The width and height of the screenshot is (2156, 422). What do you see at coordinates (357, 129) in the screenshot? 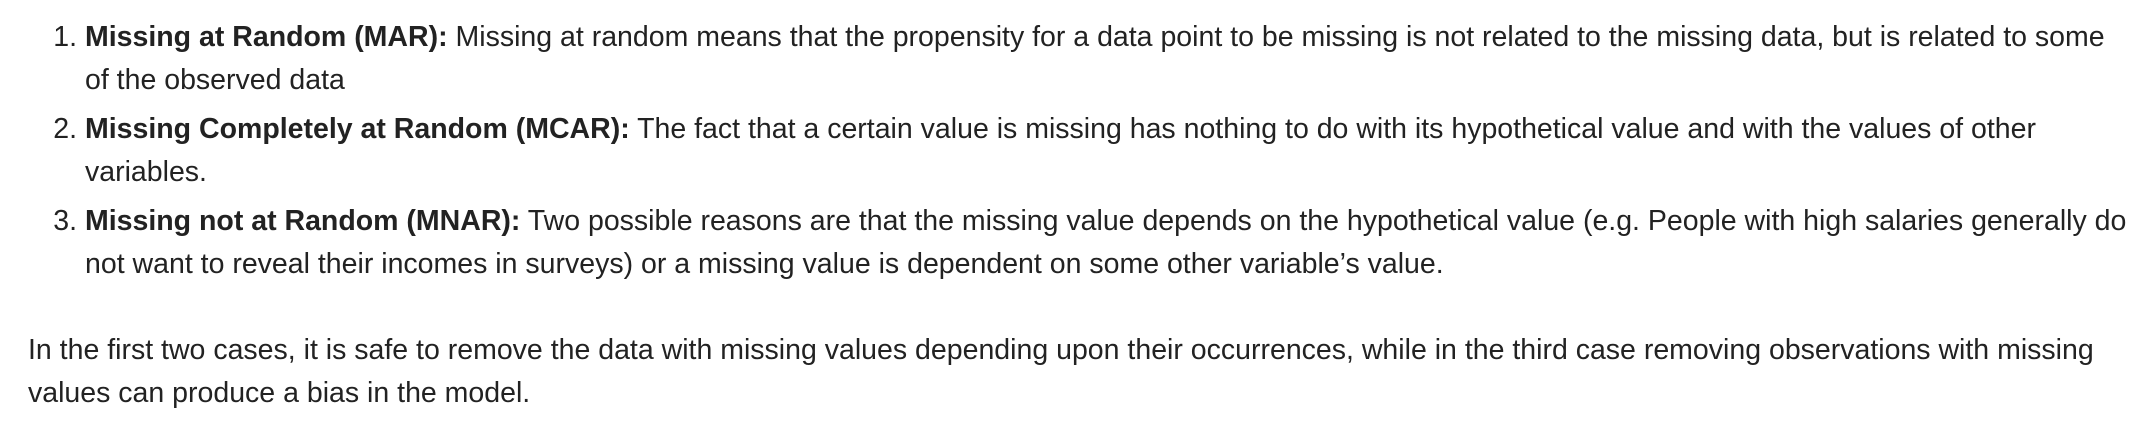
I see `list-item-term: Missing Completely at Random (MCAR):` at bounding box center [357, 129].